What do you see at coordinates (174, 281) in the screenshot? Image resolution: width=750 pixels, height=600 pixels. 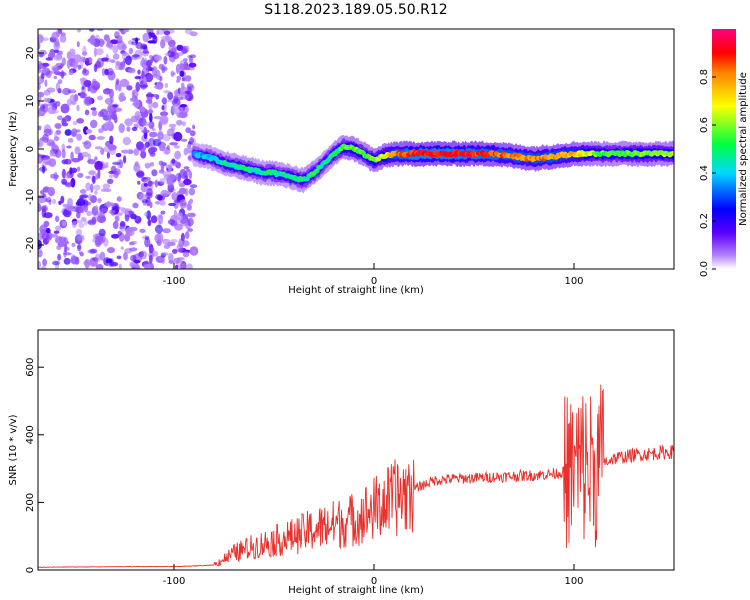 I see `x-tick-label: -100` at bounding box center [174, 281].